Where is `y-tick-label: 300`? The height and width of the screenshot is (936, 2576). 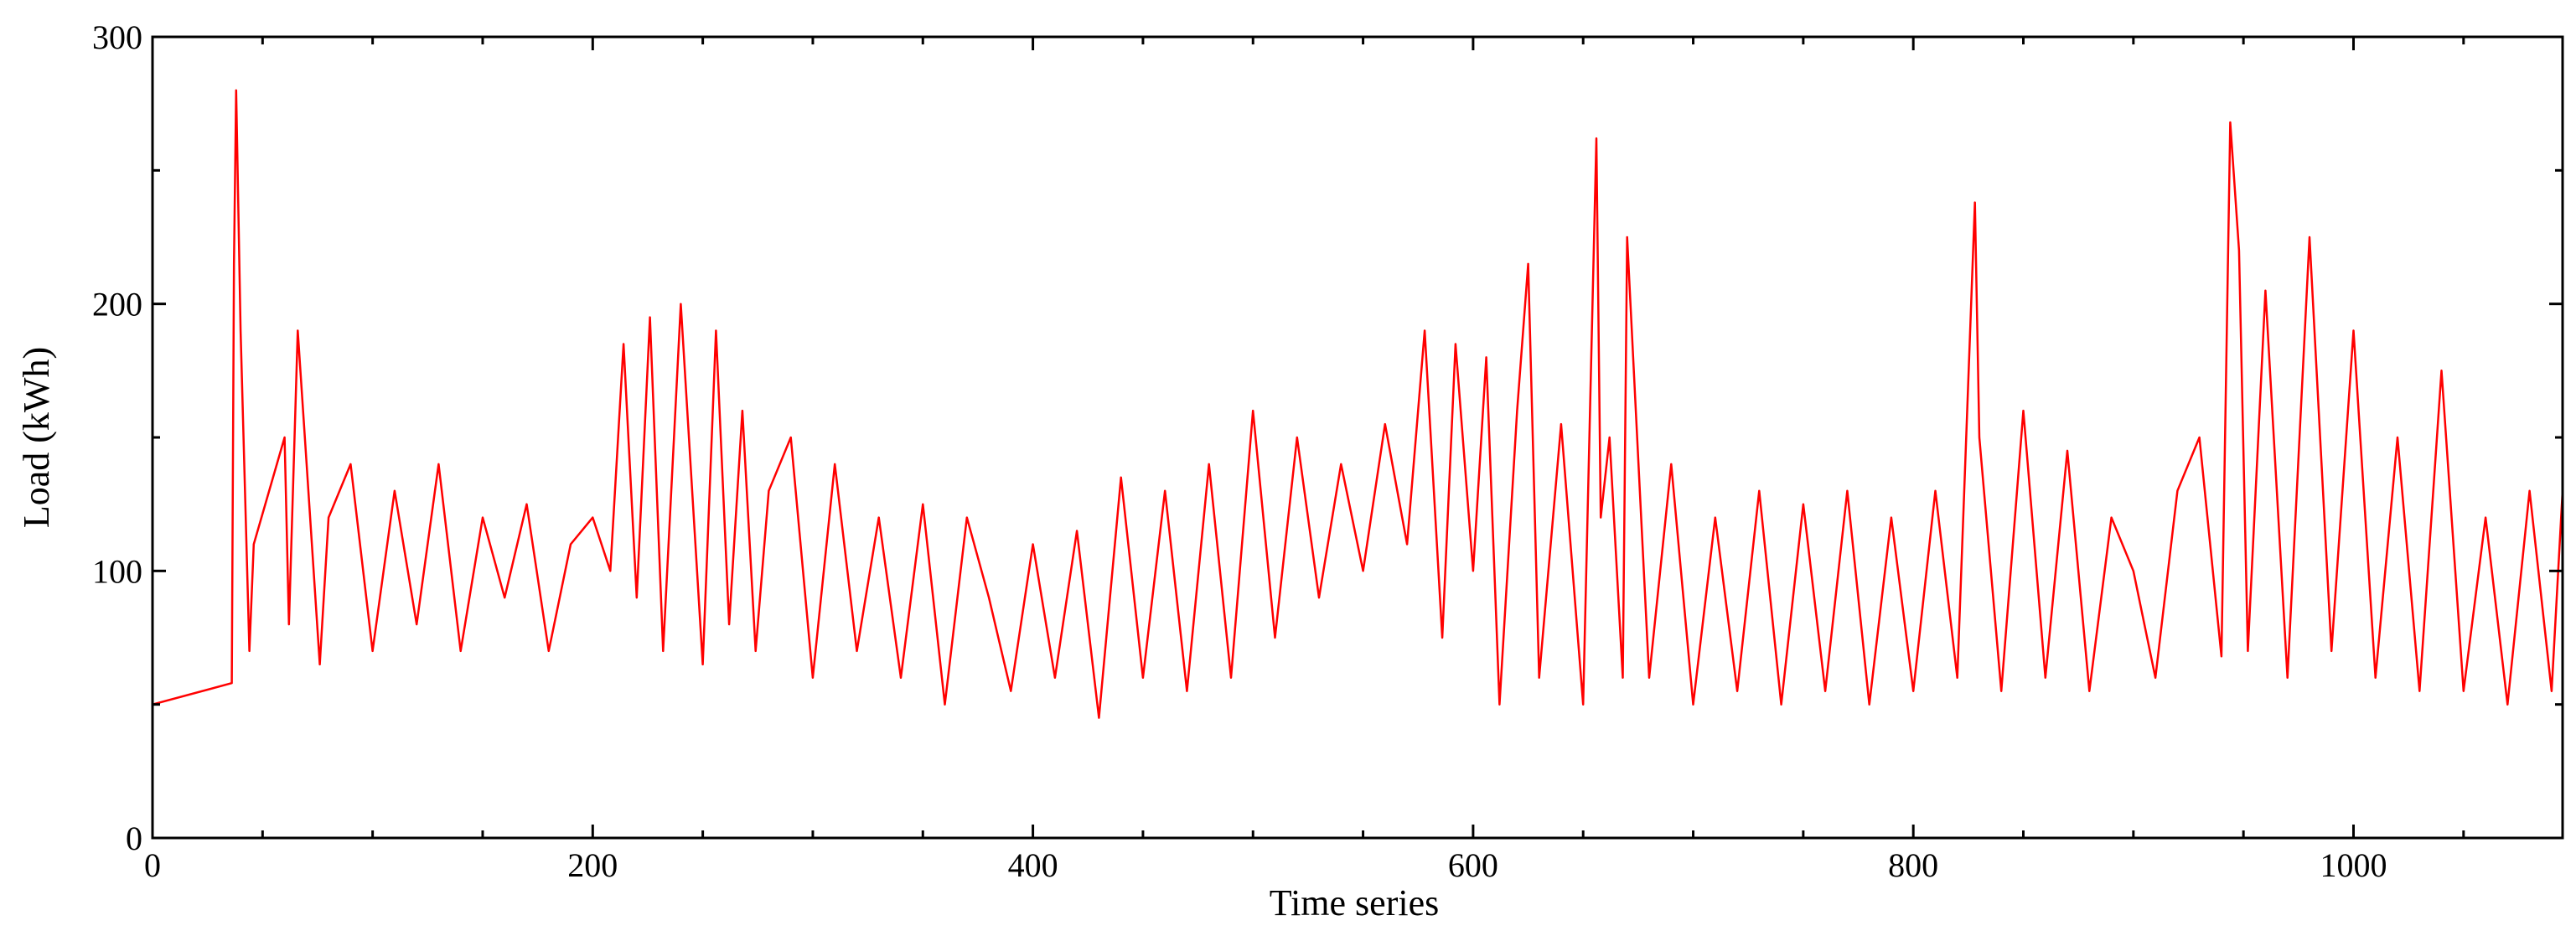
y-tick-label: 300 is located at coordinates (117, 37).